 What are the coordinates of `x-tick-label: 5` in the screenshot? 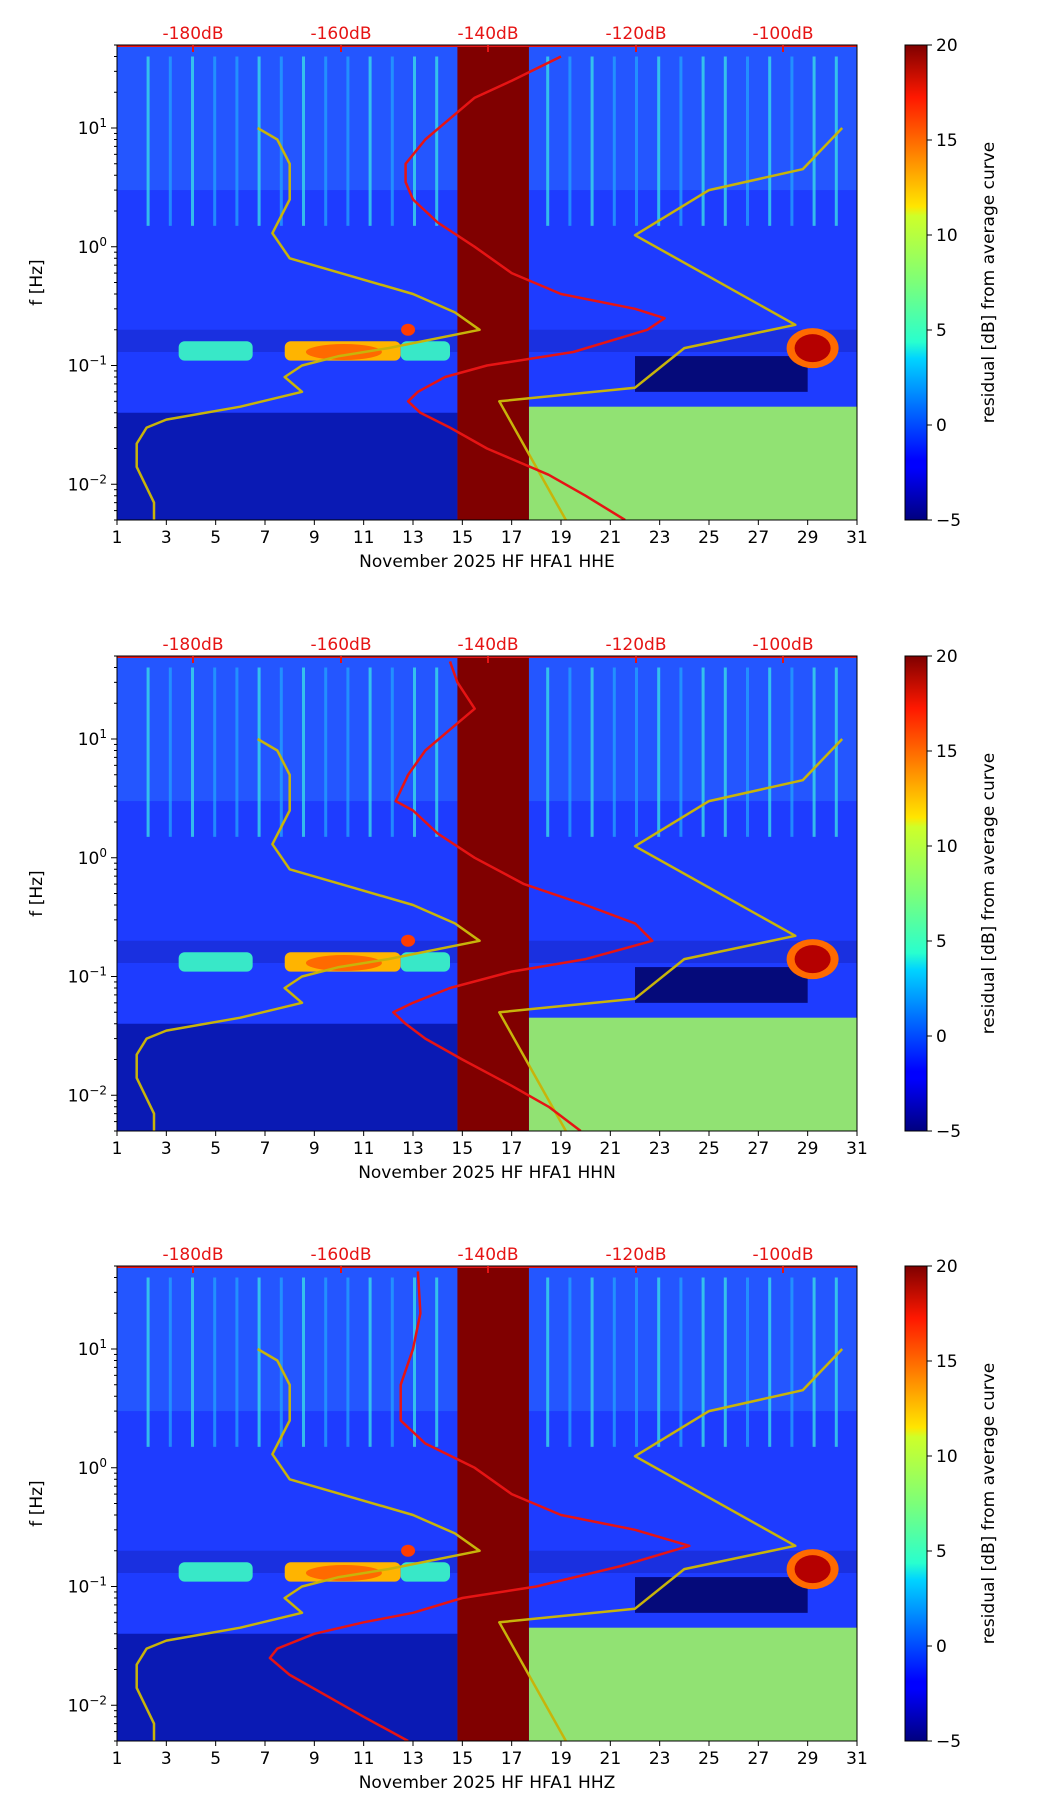 It's located at (215, 1759).